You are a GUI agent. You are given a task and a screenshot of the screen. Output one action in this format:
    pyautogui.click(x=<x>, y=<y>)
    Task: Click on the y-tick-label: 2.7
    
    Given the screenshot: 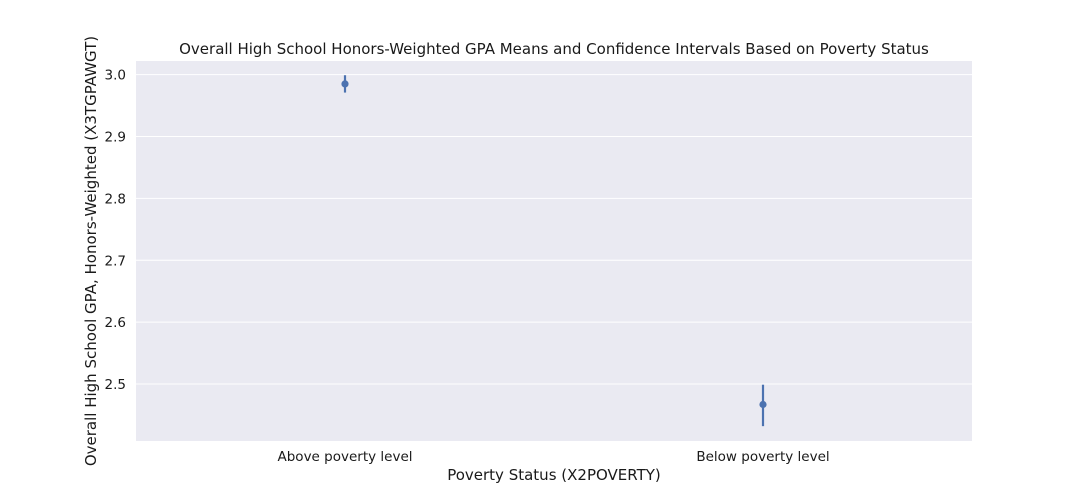 What is the action you would take?
    pyautogui.click(x=115, y=261)
    